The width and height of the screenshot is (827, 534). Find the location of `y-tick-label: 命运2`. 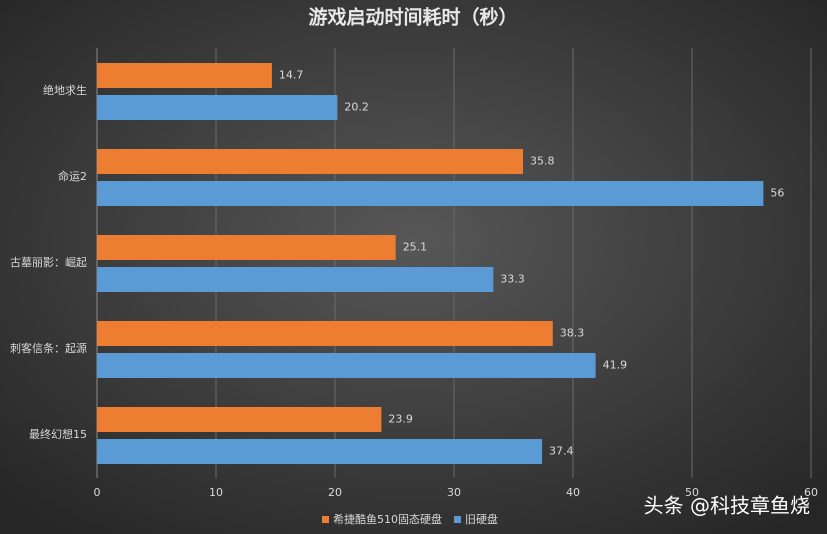

y-tick-label: 命运2 is located at coordinates (72, 176).